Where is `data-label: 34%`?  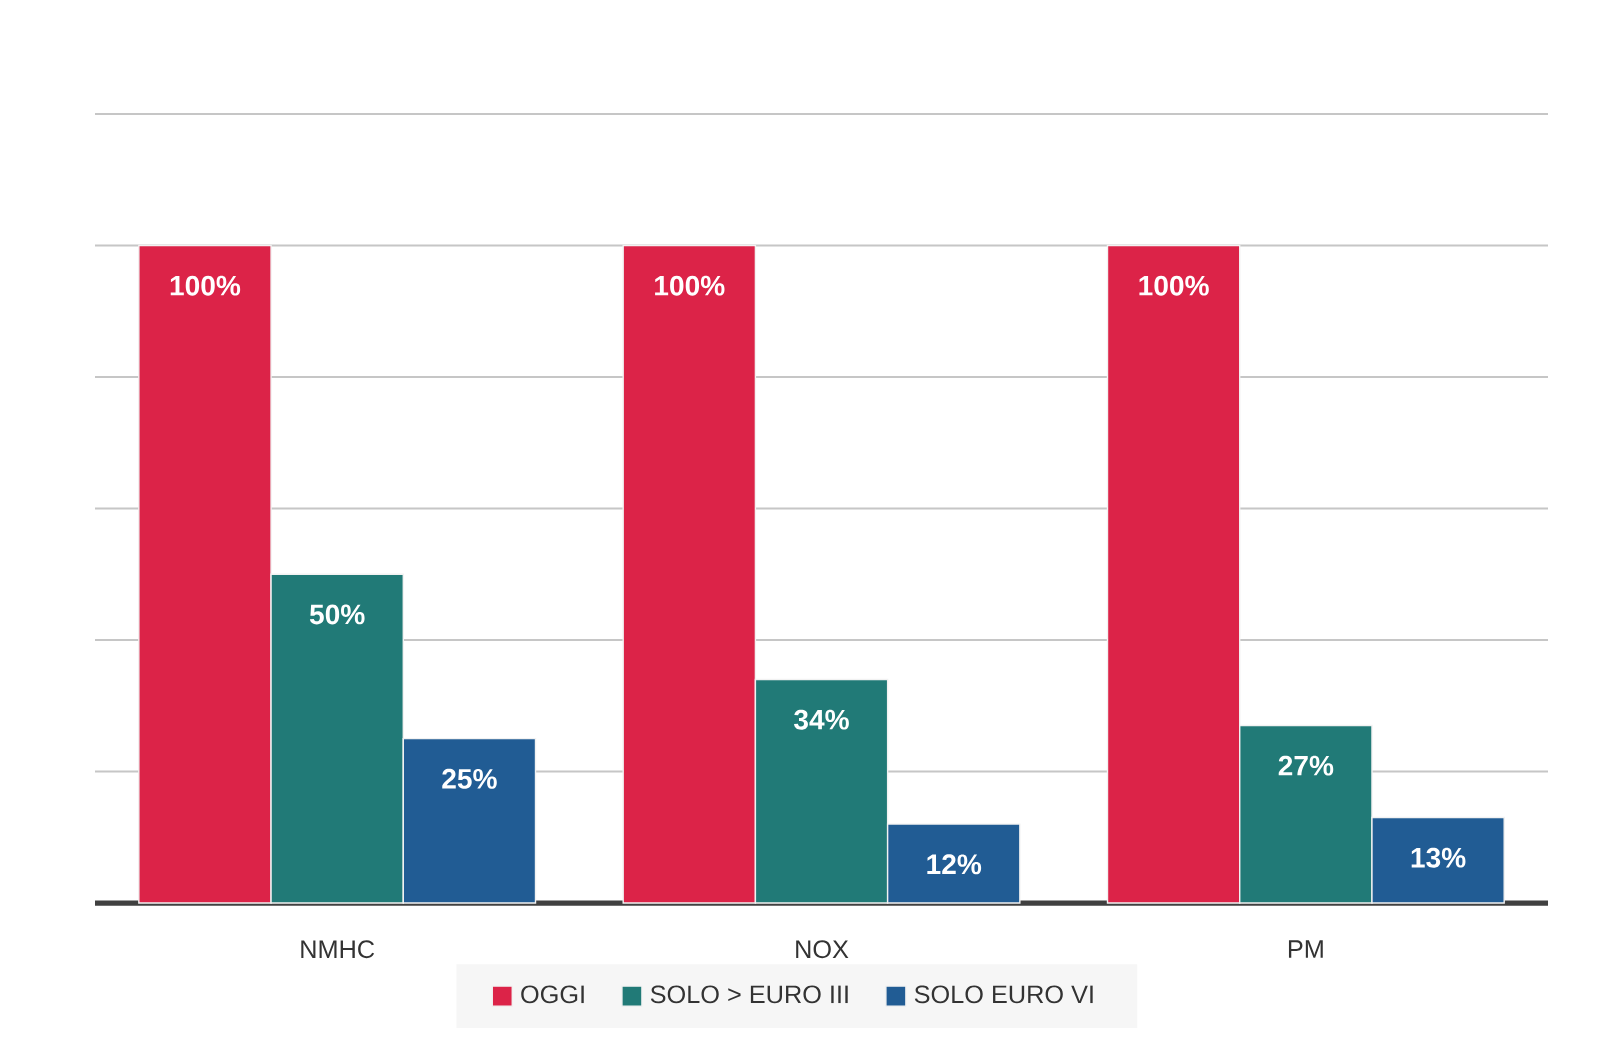 data-label: 34% is located at coordinates (821, 719).